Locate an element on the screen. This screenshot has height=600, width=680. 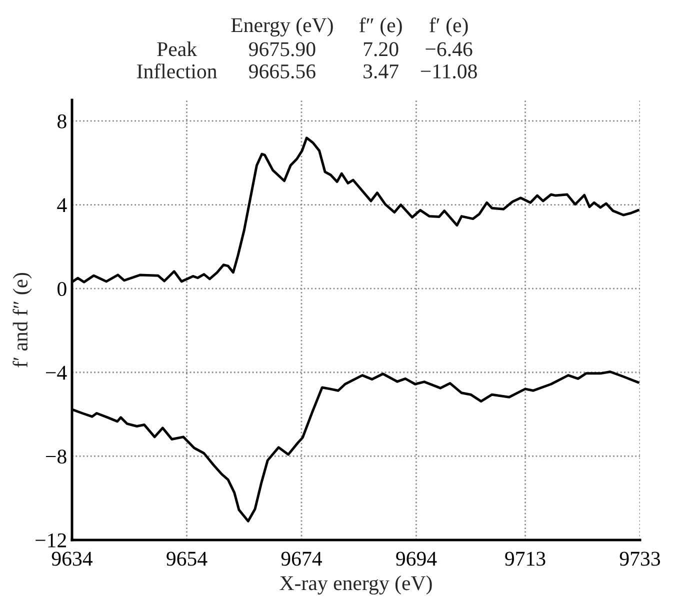
y-tick-label: 0 is located at coordinates (62, 289).